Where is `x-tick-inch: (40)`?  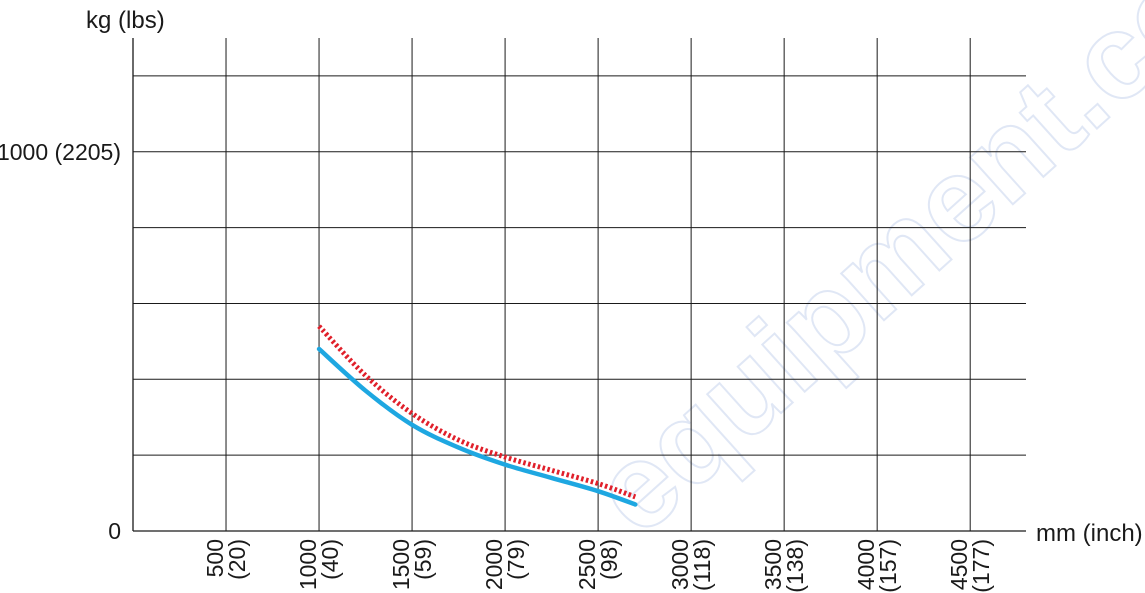 x-tick-inch: (40) is located at coordinates (330, 559).